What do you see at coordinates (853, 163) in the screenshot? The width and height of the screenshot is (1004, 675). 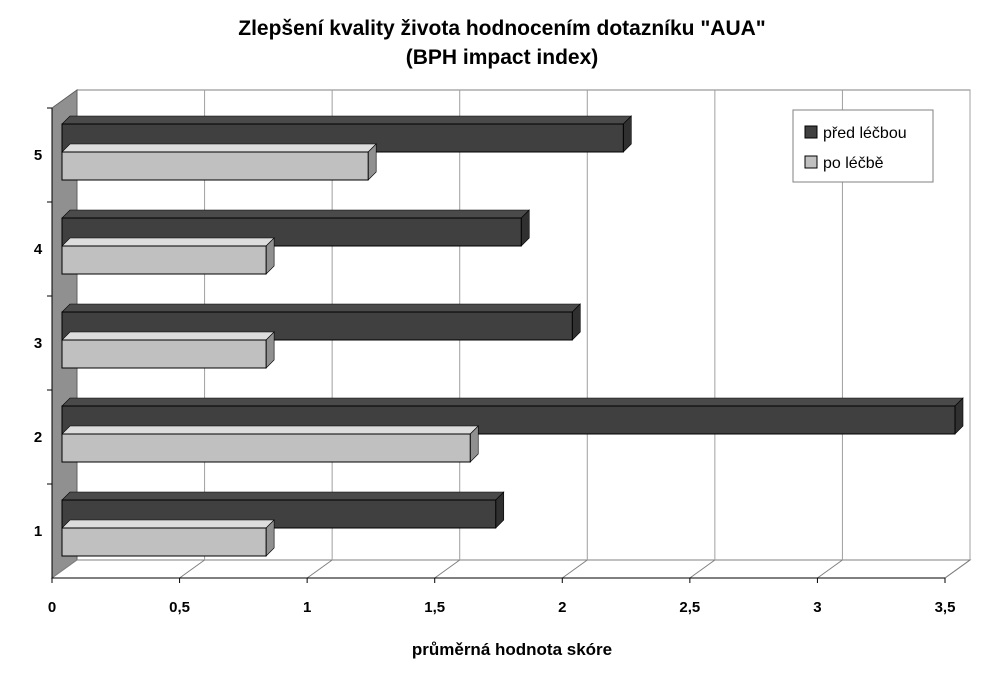 I see `legend-label: po léčbě` at bounding box center [853, 163].